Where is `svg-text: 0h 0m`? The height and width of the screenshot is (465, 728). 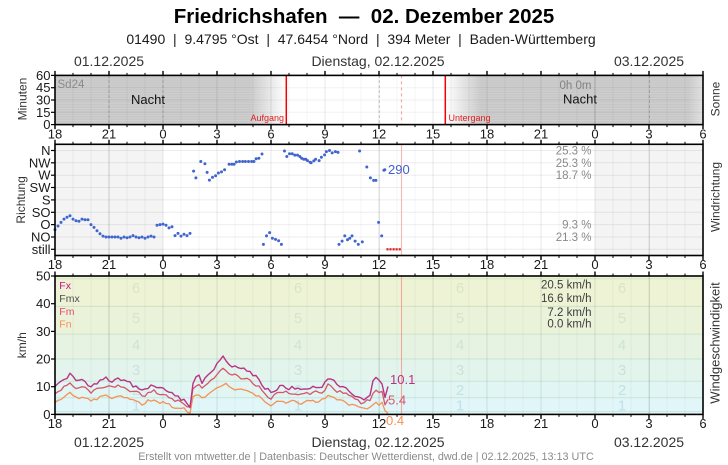 svg-text: 0h 0m is located at coordinates (576, 86).